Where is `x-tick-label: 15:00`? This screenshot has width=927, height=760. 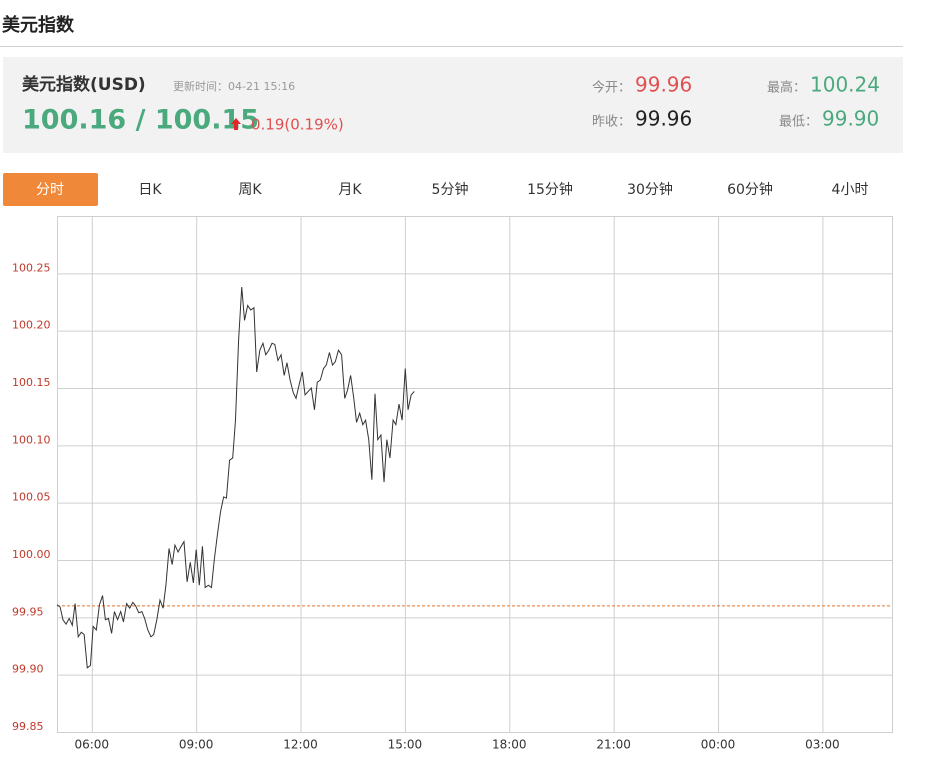
x-tick-label: 15:00 is located at coordinates (405, 745).